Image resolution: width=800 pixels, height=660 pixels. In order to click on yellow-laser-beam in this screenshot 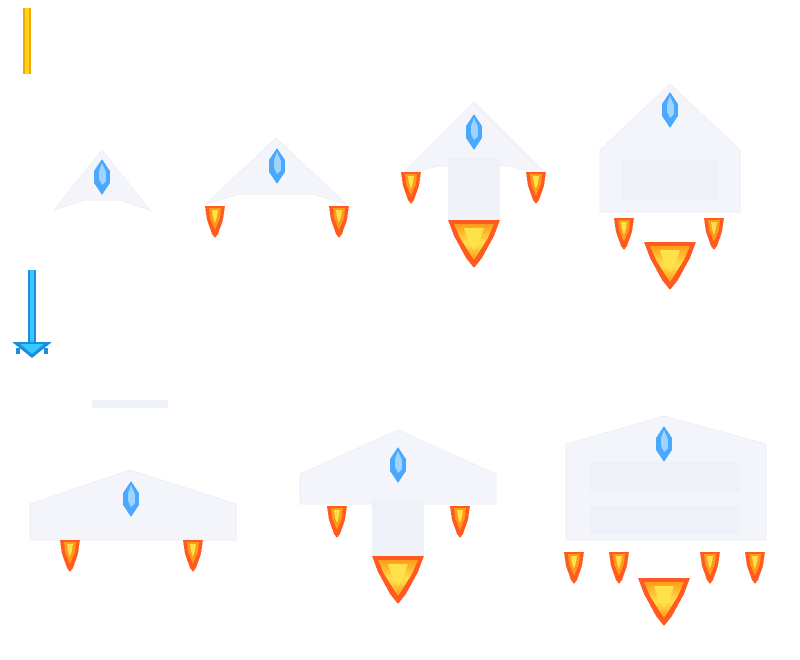, I will do `click(27, 41)`.